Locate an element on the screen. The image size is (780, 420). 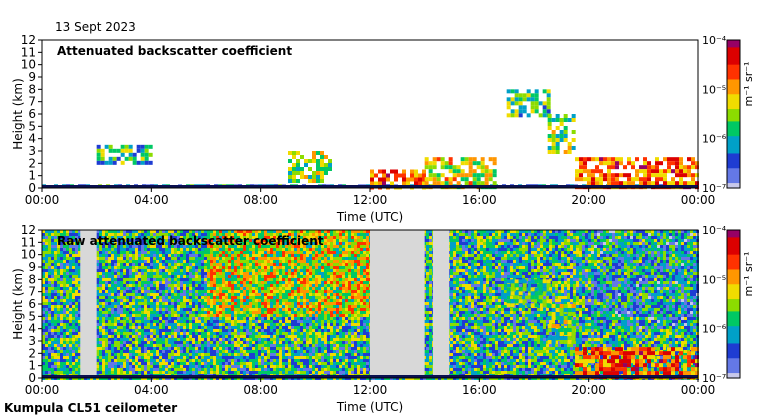
chart-title: Raw attenuated backscatter coefficient is located at coordinates (190, 241).